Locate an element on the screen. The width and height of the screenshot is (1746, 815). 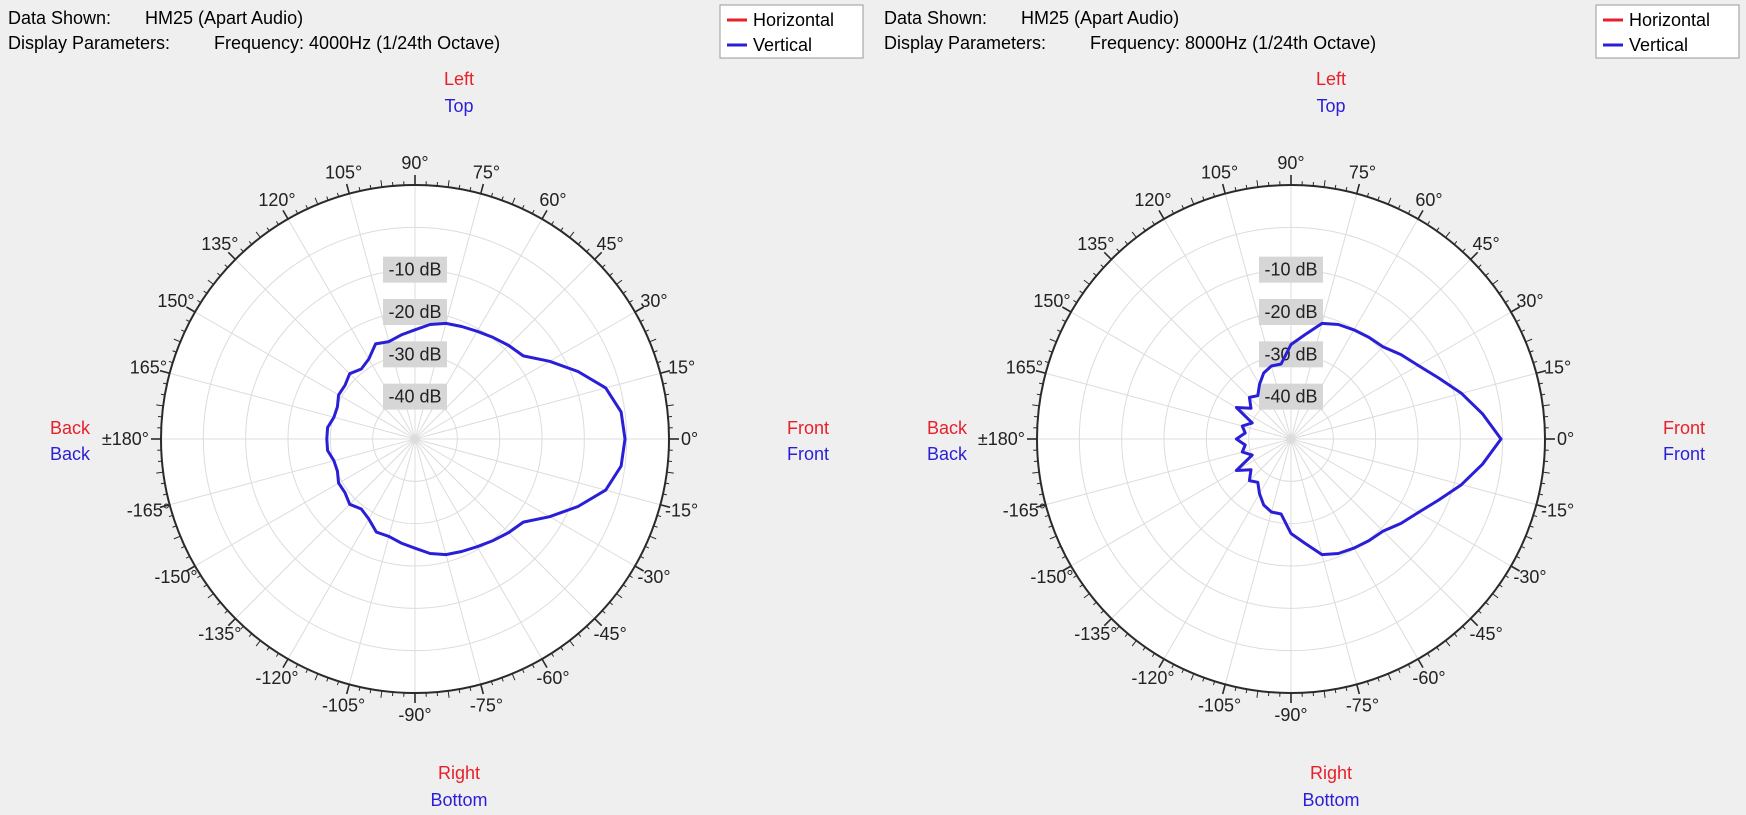
angle-tick-label: 60° is located at coordinates (552, 200).